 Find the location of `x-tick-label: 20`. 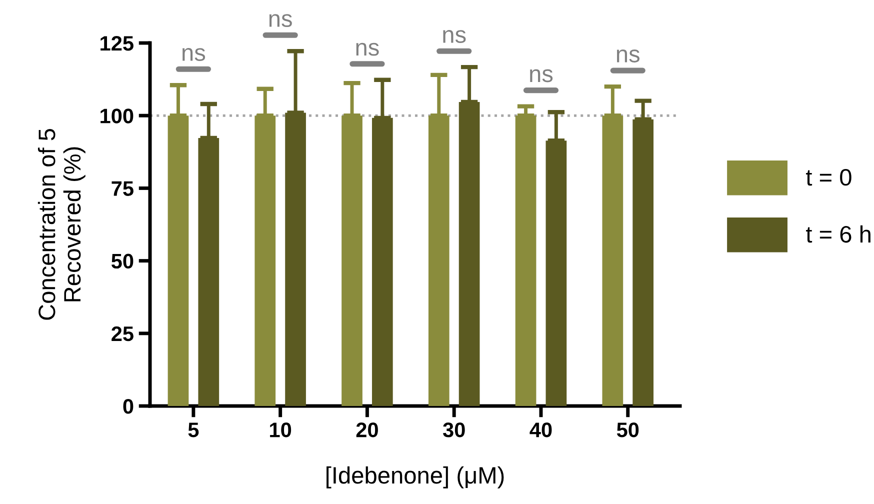

x-tick-label: 20 is located at coordinates (367, 430).